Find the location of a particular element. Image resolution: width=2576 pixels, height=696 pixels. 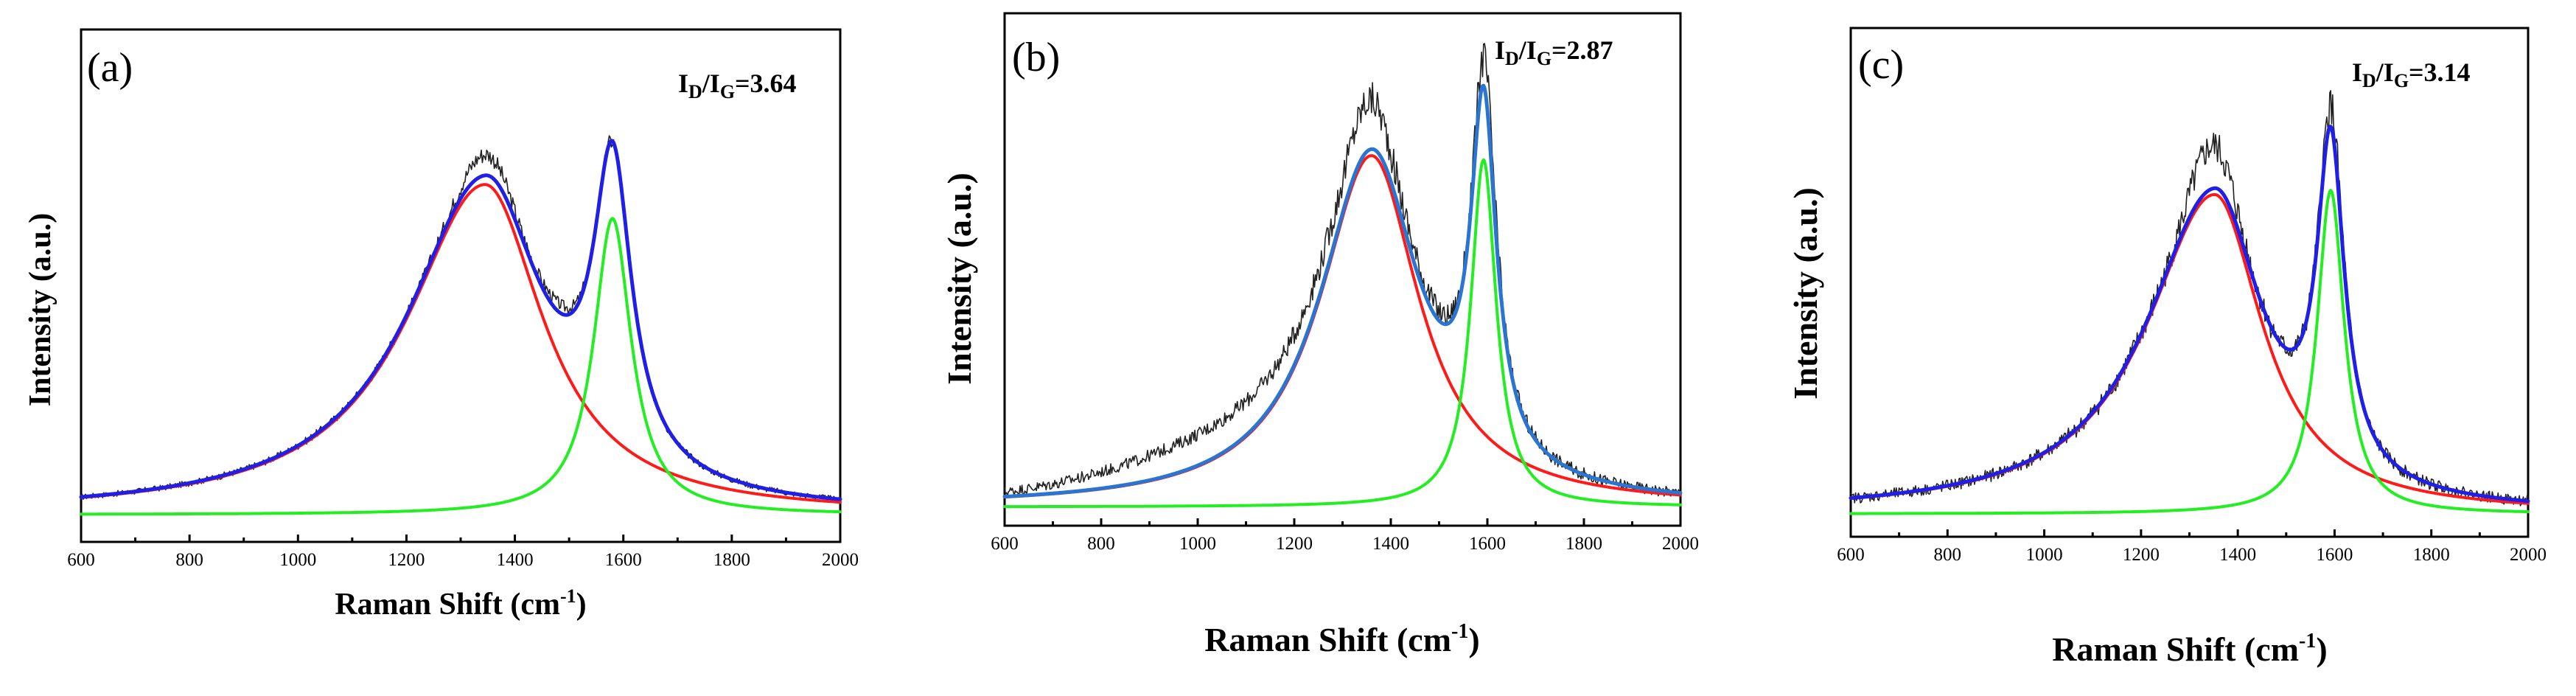

ratio-value: =2.87 is located at coordinates (1582, 50).